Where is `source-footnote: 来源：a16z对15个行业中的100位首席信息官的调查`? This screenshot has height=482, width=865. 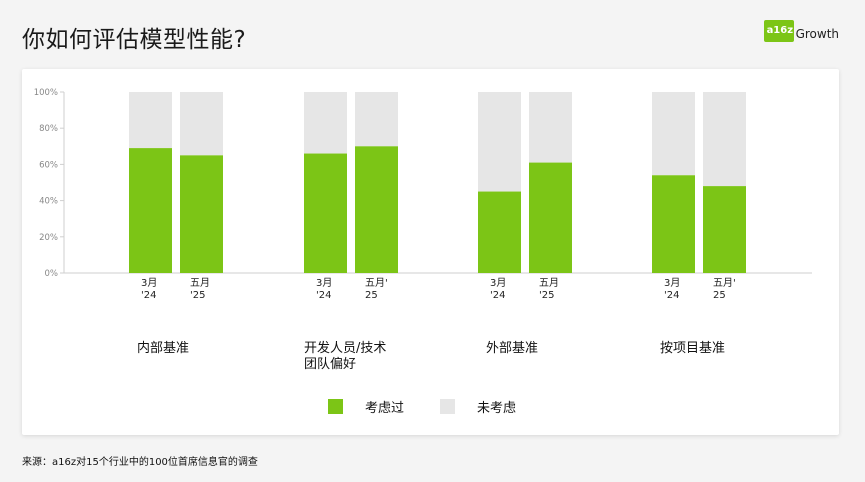 source-footnote: 来源：a16z对15个行业中的100位首席信息官的调查 is located at coordinates (140, 462).